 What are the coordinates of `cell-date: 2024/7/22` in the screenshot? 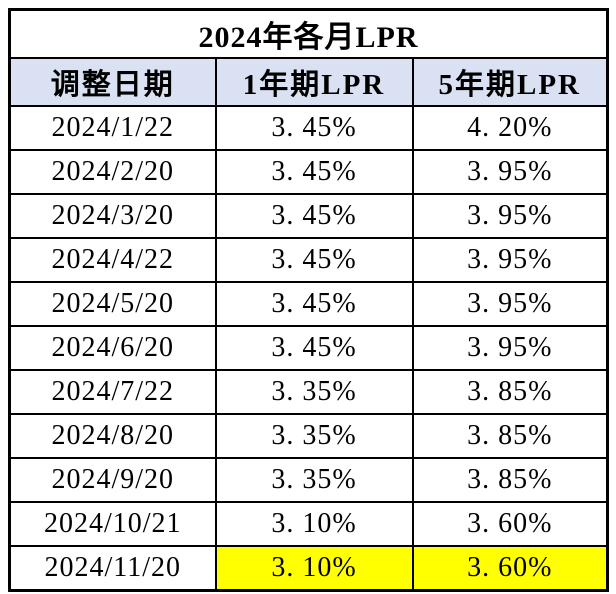 It's located at (112, 392).